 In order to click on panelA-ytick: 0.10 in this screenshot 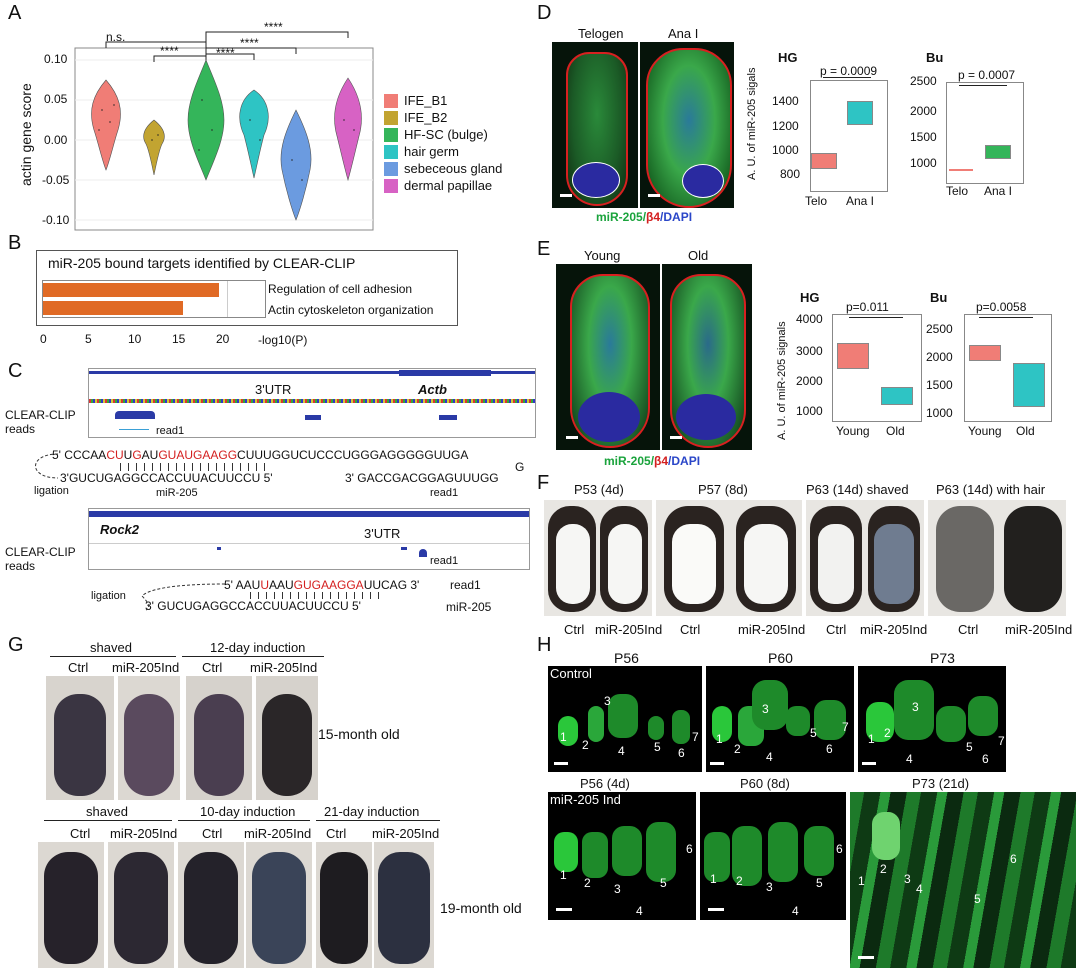, I will do `click(56, 59)`.